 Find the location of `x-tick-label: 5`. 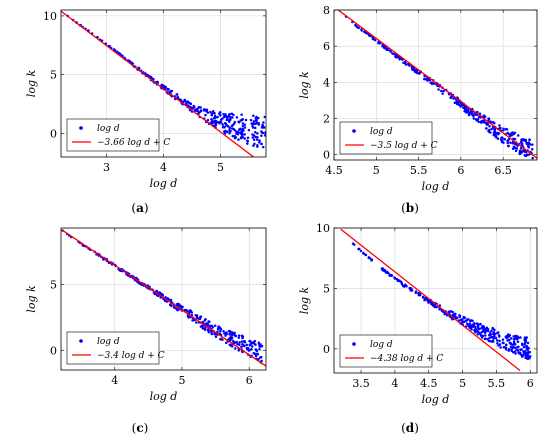

x-tick-label: 5 is located at coordinates (181, 380).